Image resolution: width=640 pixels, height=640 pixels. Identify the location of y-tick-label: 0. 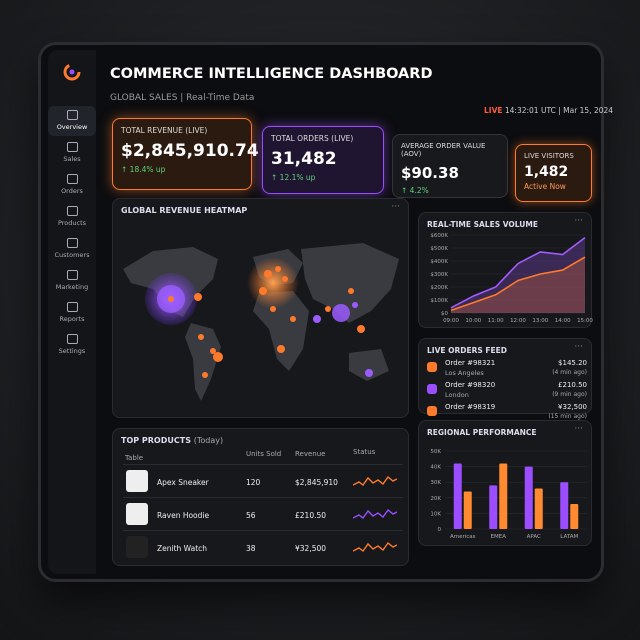
(440, 530).